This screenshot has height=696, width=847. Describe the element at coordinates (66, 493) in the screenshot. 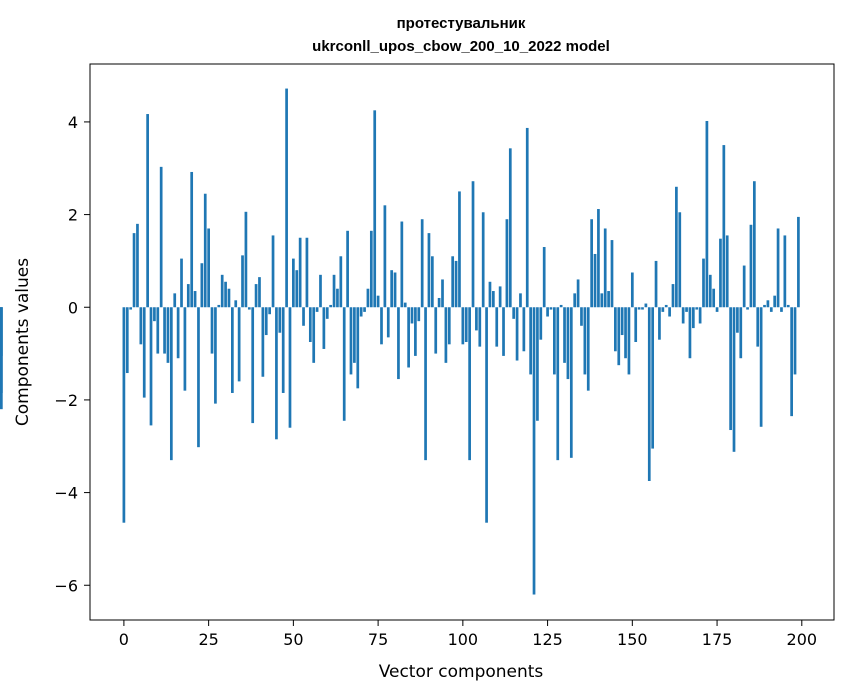

I see `y-tick-label: −4` at that location.